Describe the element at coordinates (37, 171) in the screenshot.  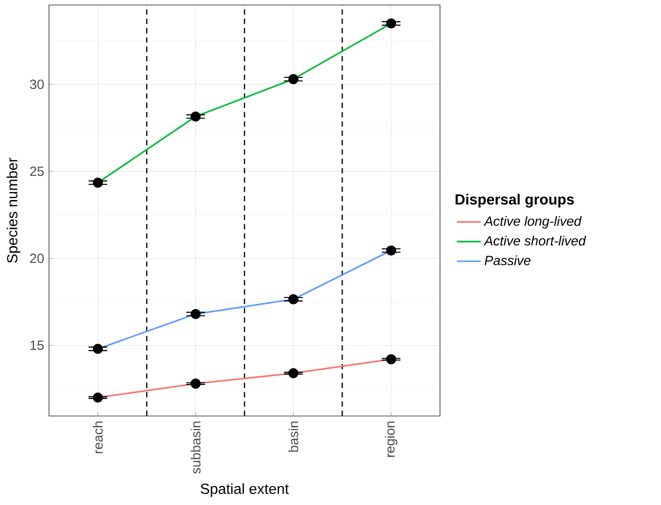
I see `y-tick-label: 25` at that location.